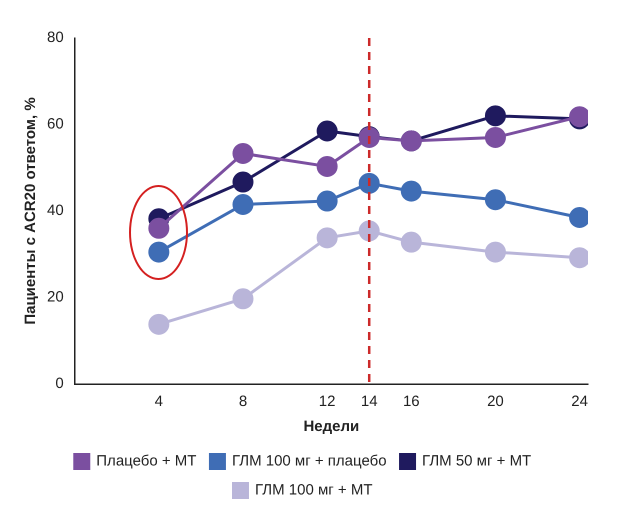 This screenshot has width=631, height=531. What do you see at coordinates (55, 37) in the screenshot?
I see `y-tick-label: 80` at bounding box center [55, 37].